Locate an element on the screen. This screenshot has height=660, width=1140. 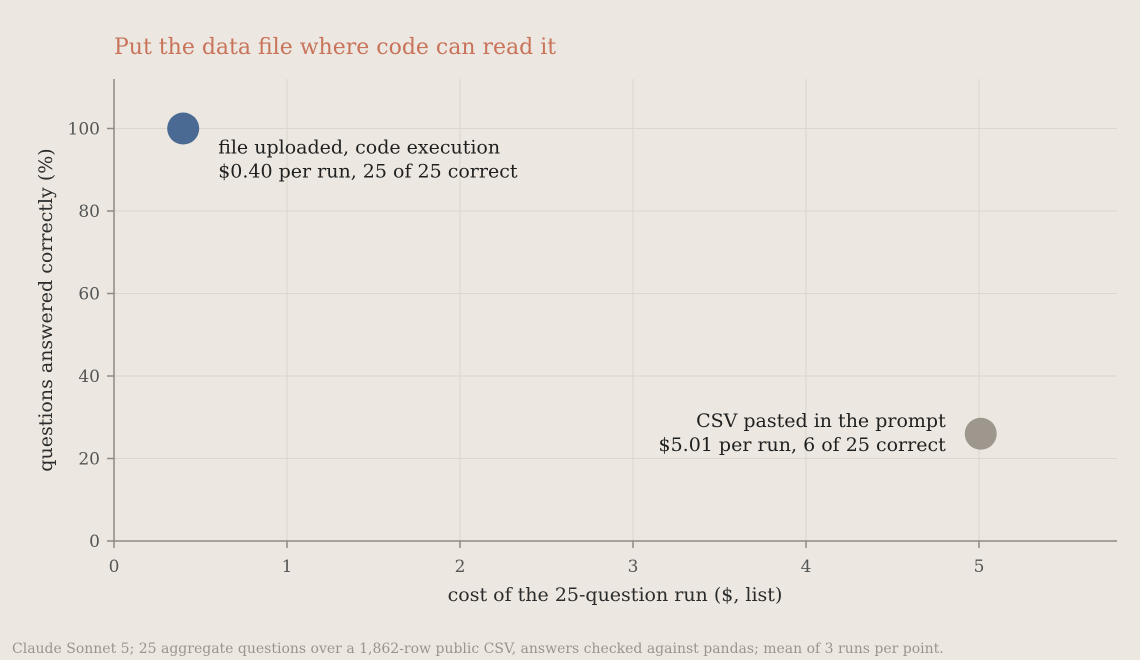
chart-title: Put the data file where code can read it is located at coordinates (335, 47).